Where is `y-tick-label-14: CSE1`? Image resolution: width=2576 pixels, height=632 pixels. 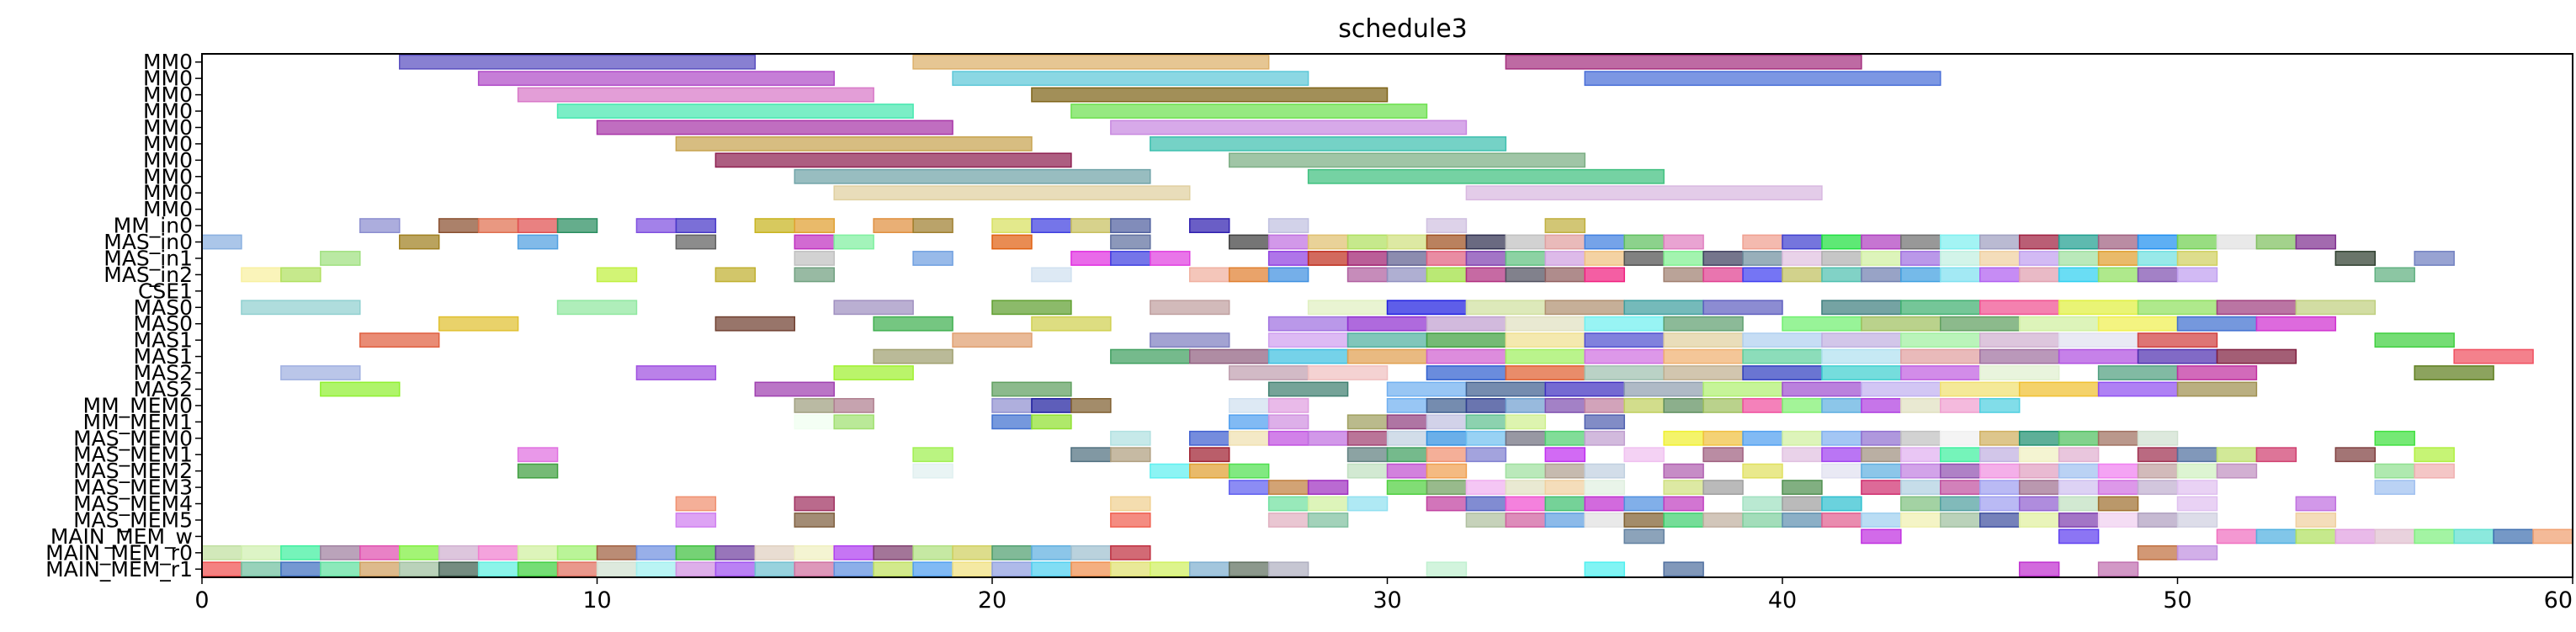 y-tick-label-14: CSE1 is located at coordinates (165, 291).